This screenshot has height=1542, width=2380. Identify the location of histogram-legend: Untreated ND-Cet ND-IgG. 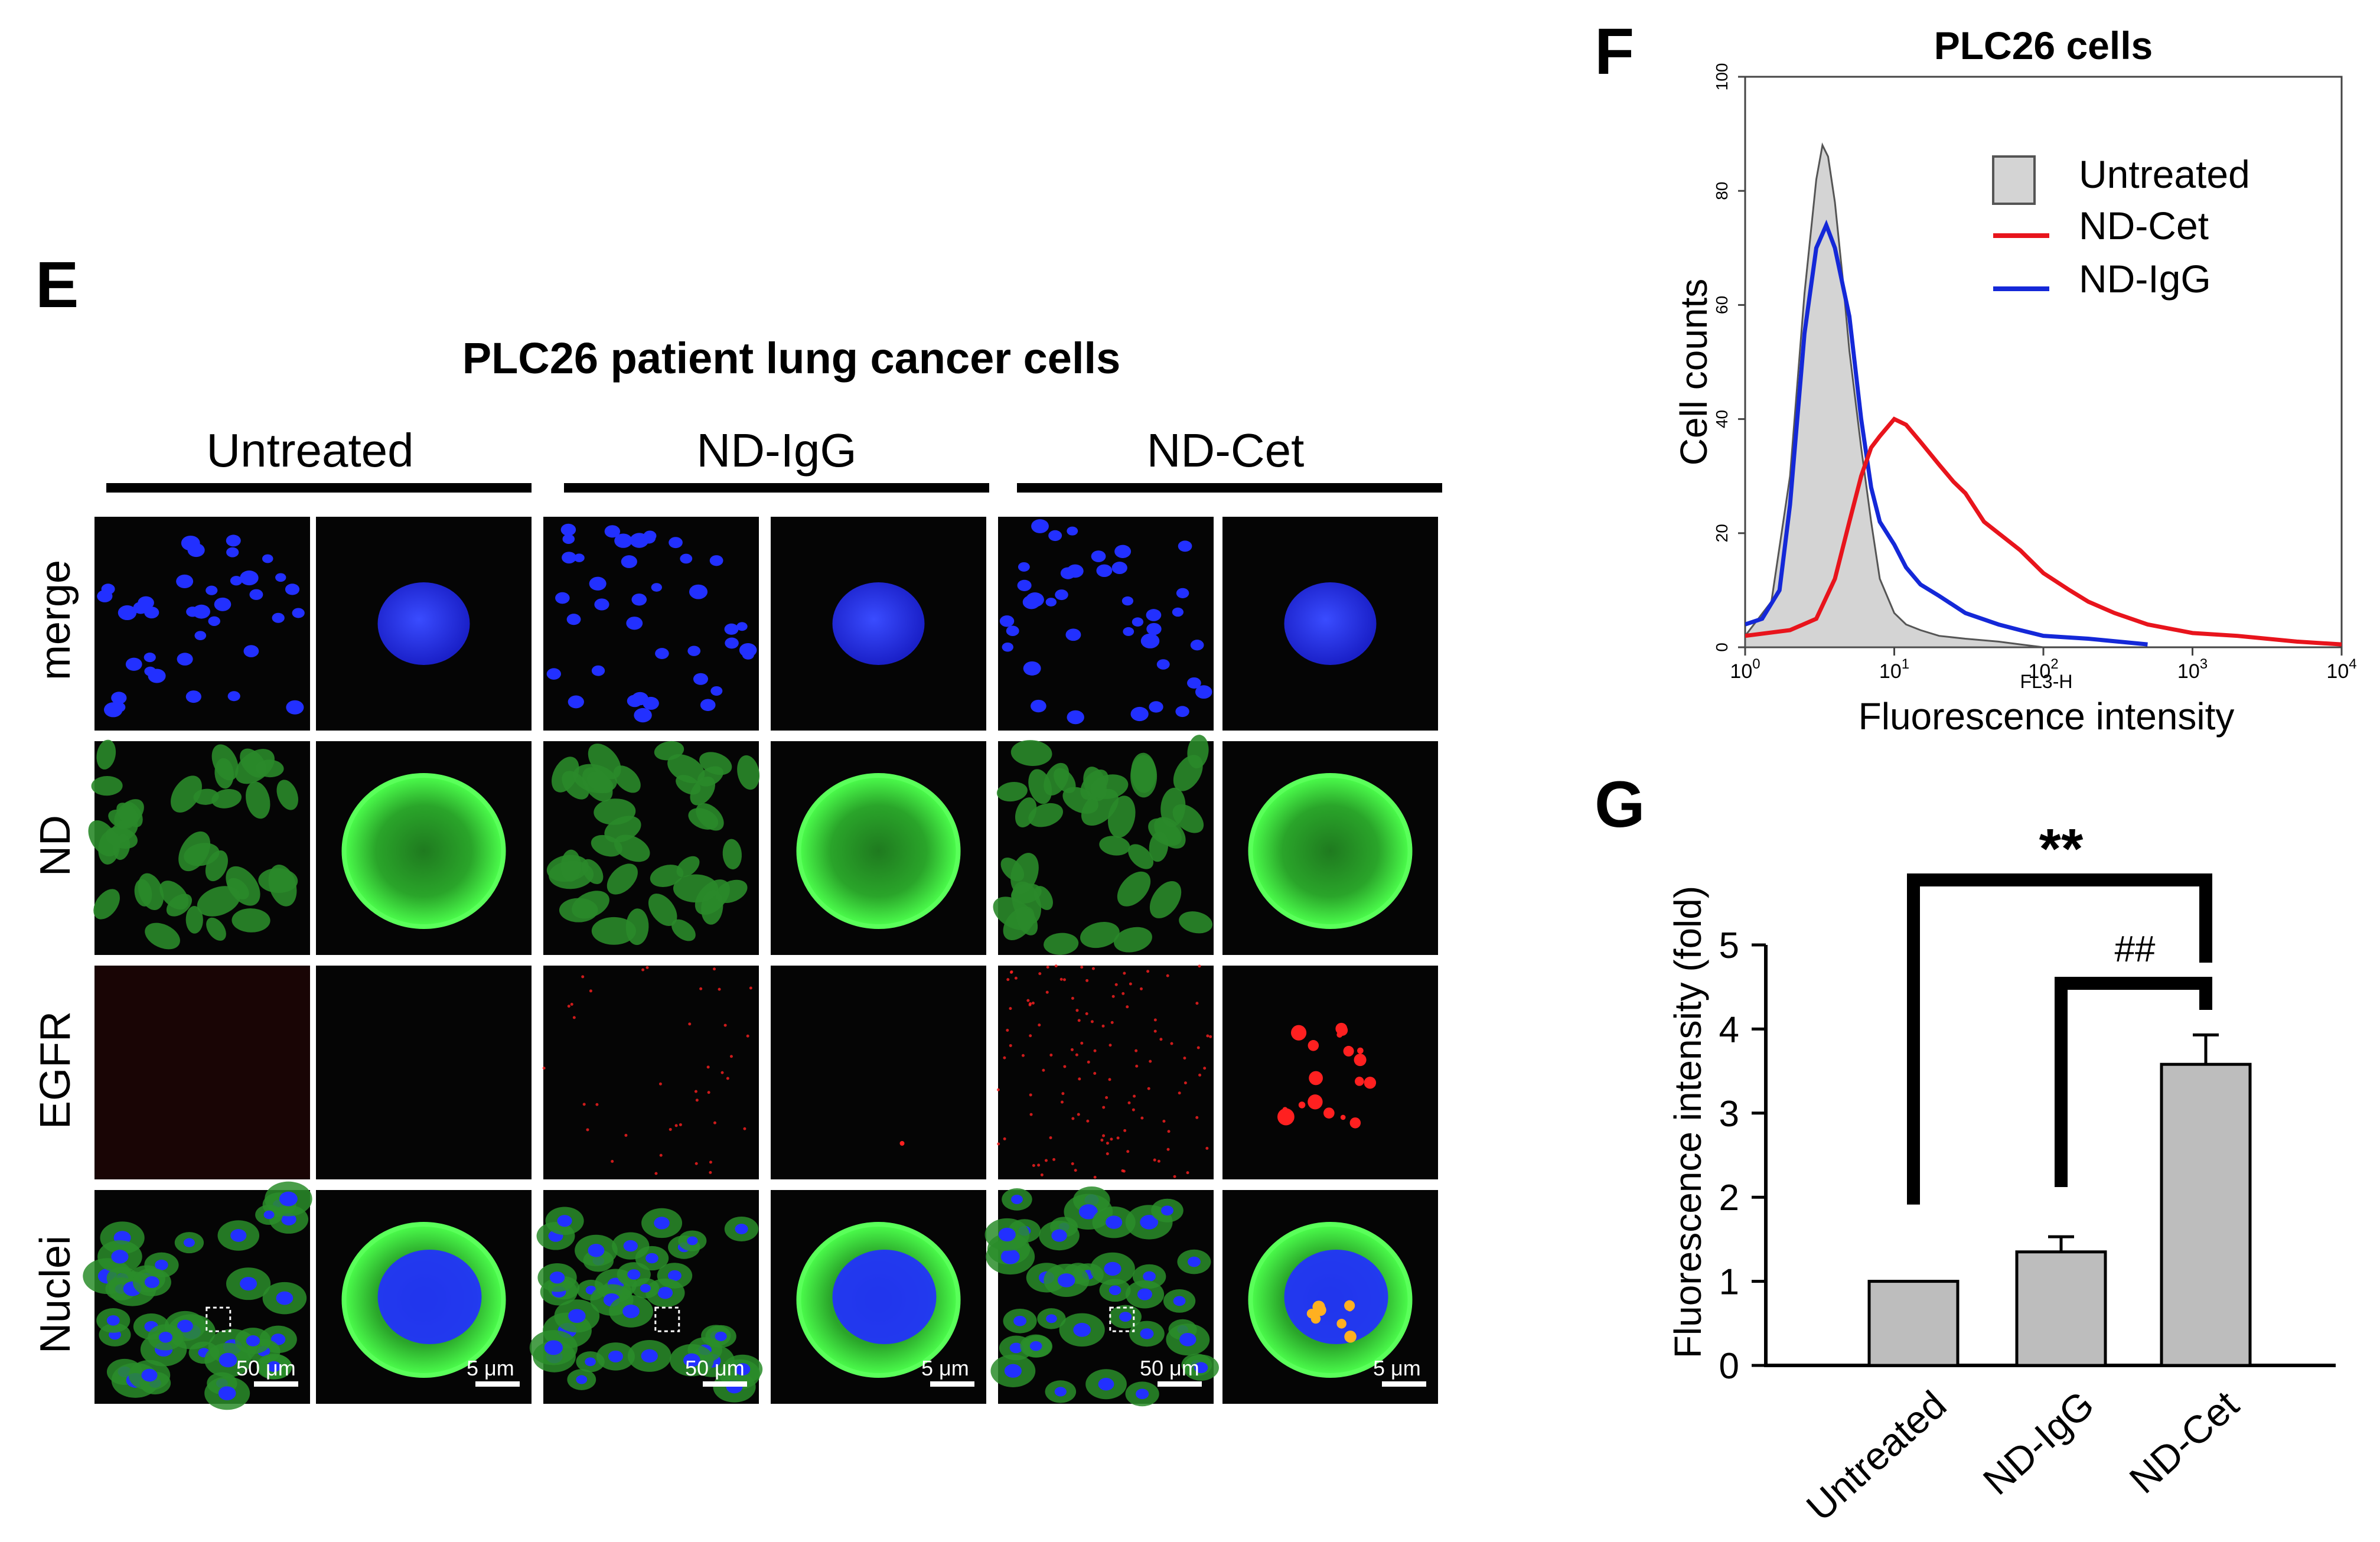
(2121, 227).